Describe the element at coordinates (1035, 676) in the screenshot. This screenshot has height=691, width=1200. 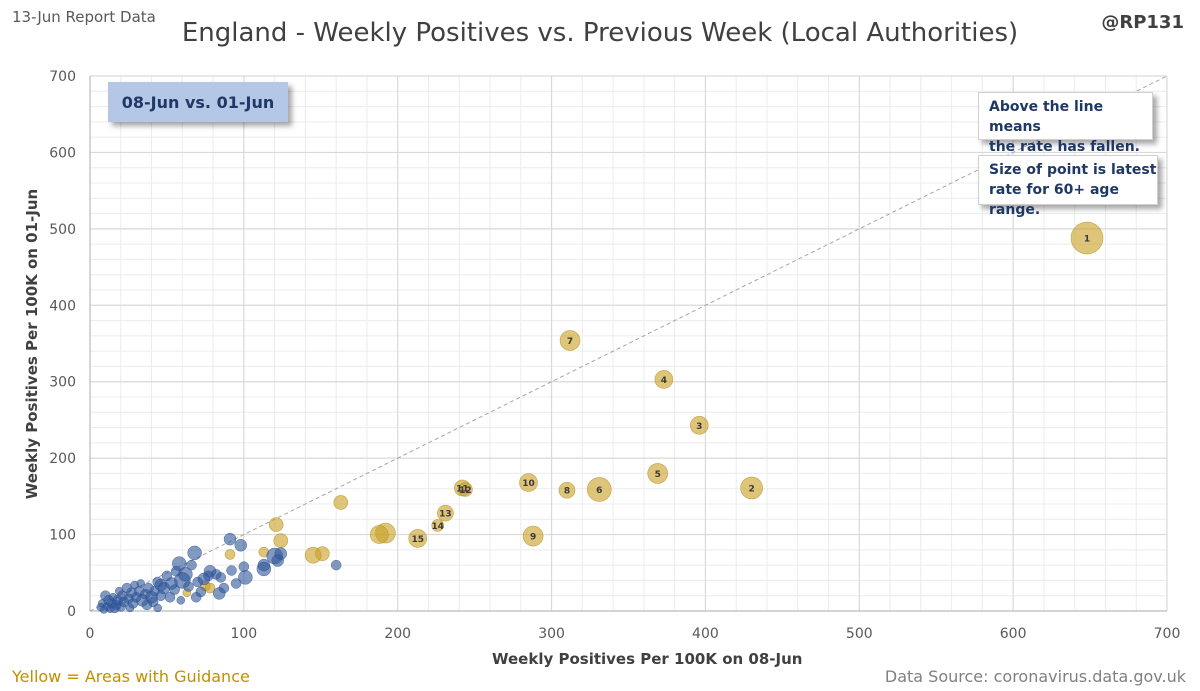
I see `data-source: Data Source: coronavirus.data.gov.uk` at that location.